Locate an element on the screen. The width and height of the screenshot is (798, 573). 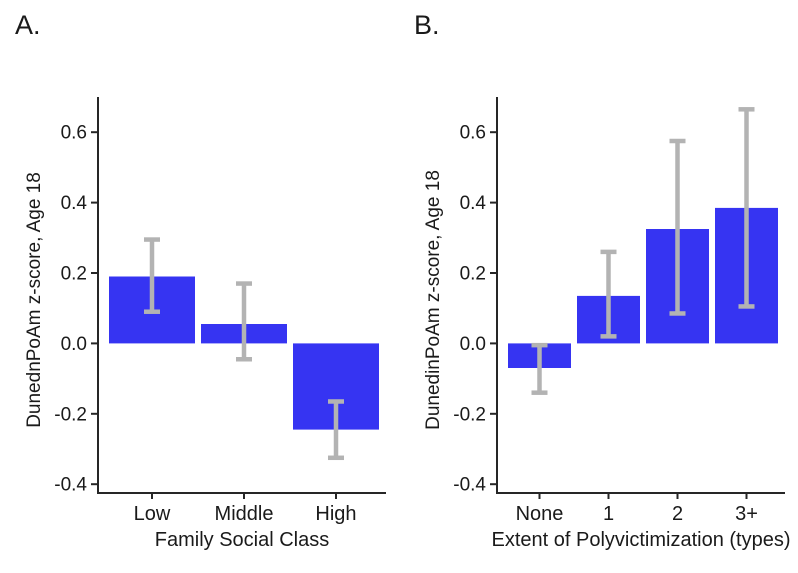
x-tick-label-low: Low is located at coordinates (152, 514).